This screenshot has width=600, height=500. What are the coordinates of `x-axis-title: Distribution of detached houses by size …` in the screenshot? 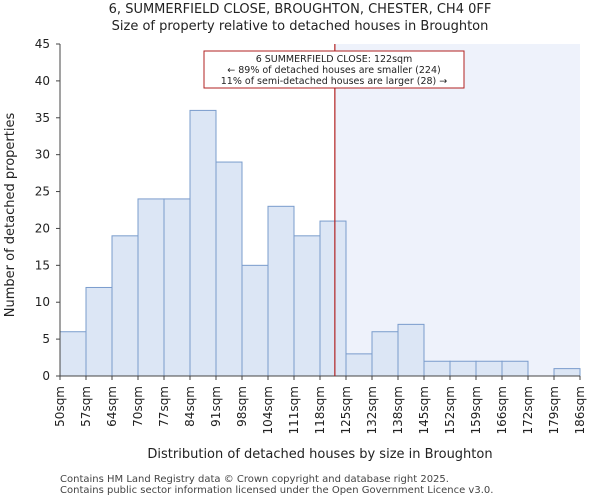 It's located at (319, 454).